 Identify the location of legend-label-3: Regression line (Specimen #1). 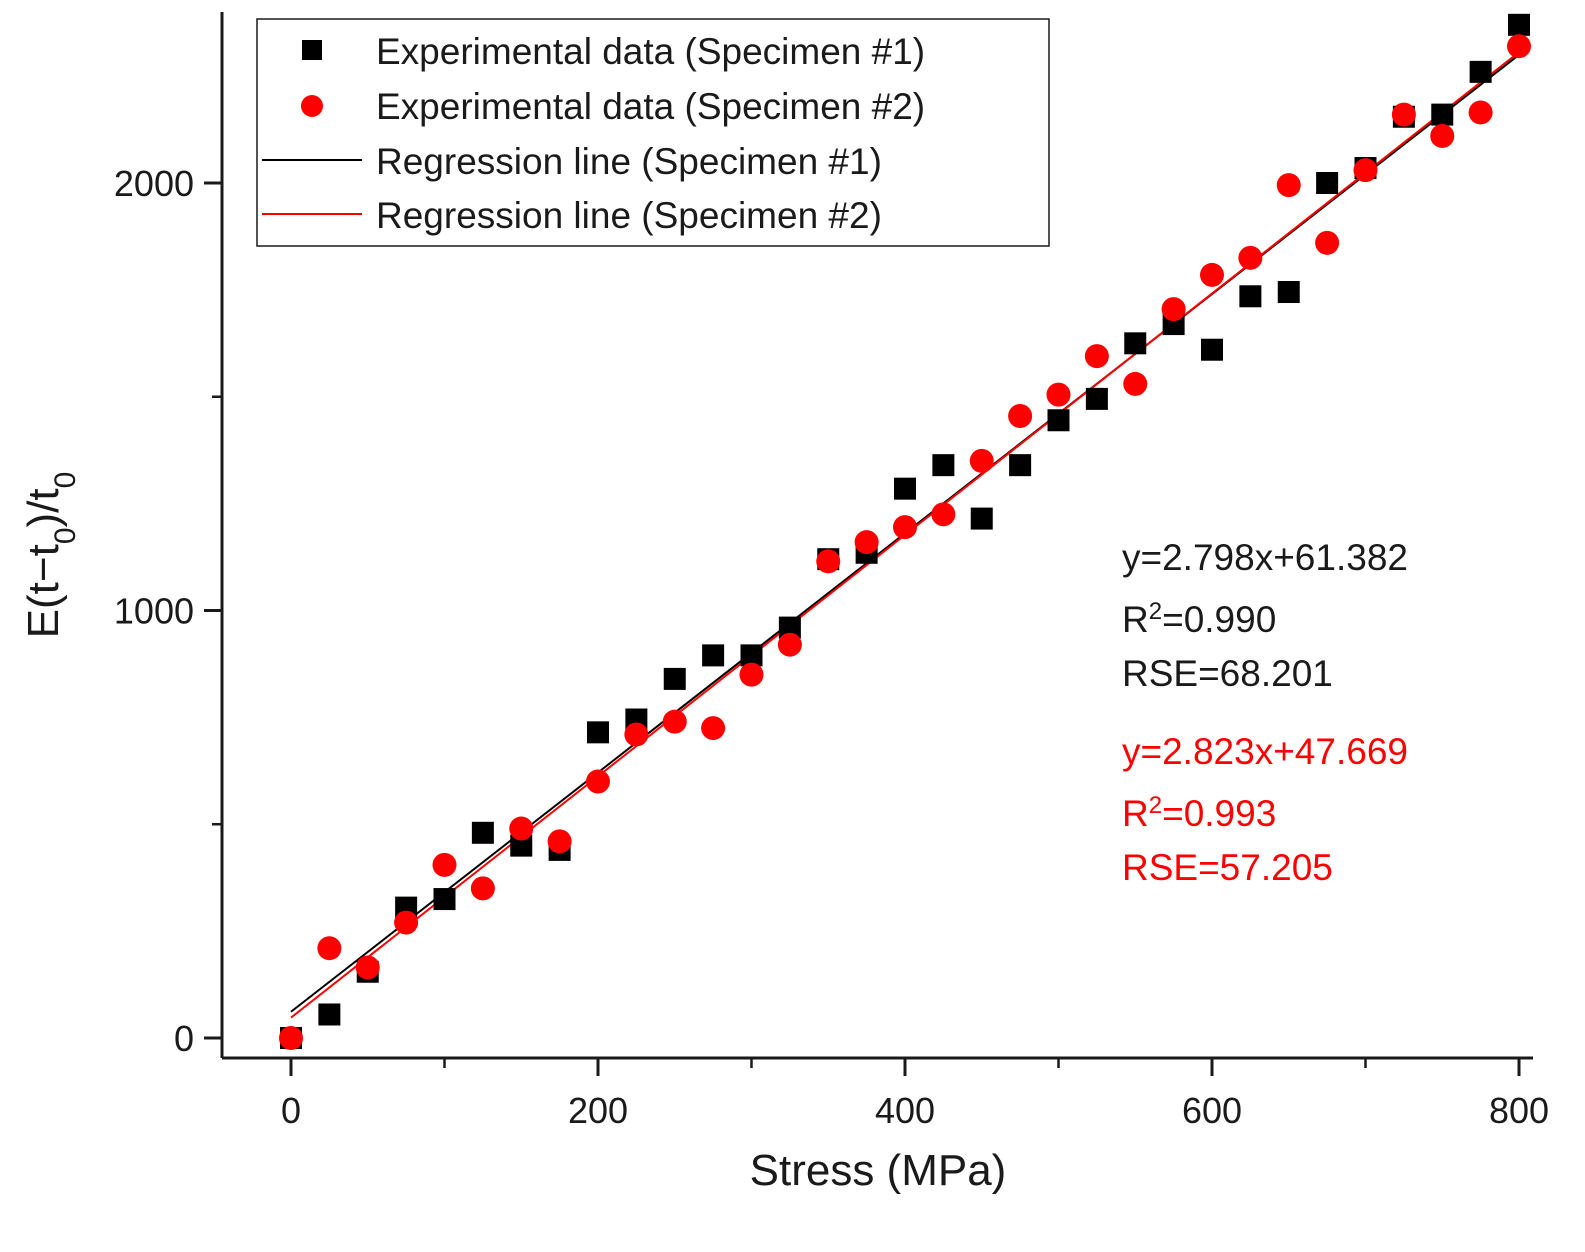
(629, 161).